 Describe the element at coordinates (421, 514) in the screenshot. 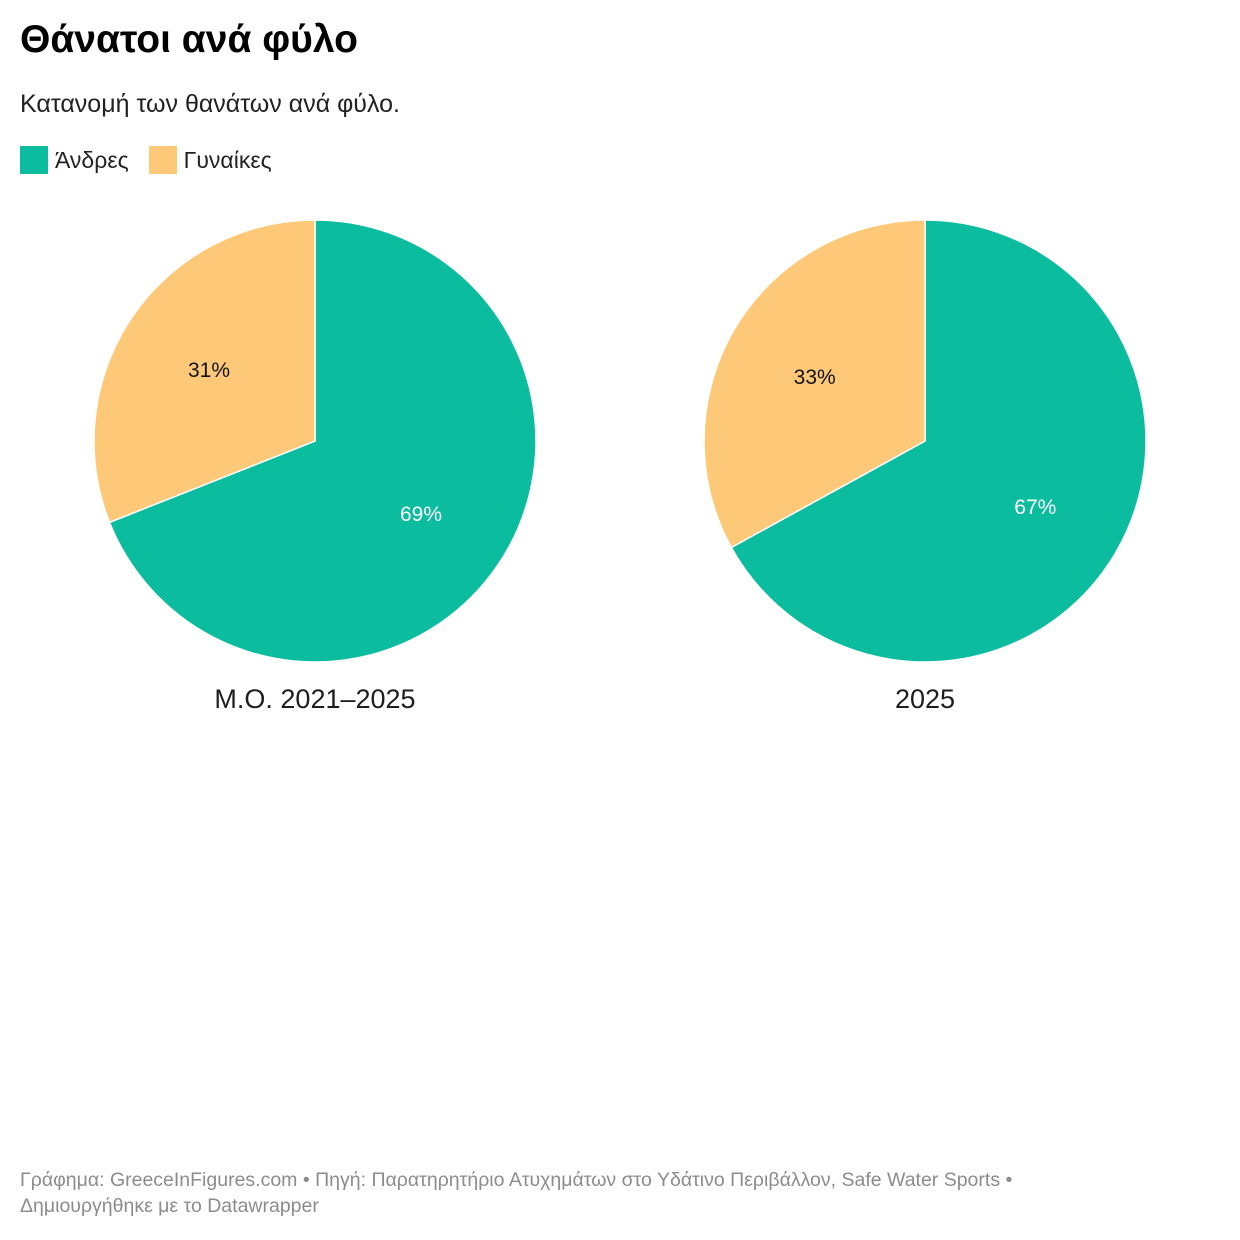

I see `pie-label-men-1: 69%` at that location.